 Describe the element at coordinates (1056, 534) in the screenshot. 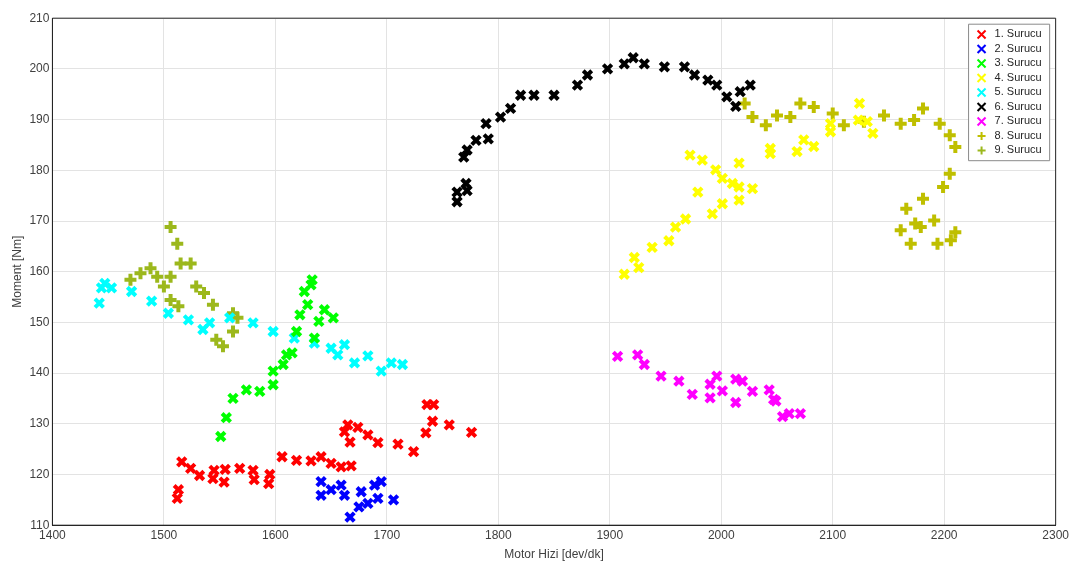

I see `x-tick-label: 2300` at that location.